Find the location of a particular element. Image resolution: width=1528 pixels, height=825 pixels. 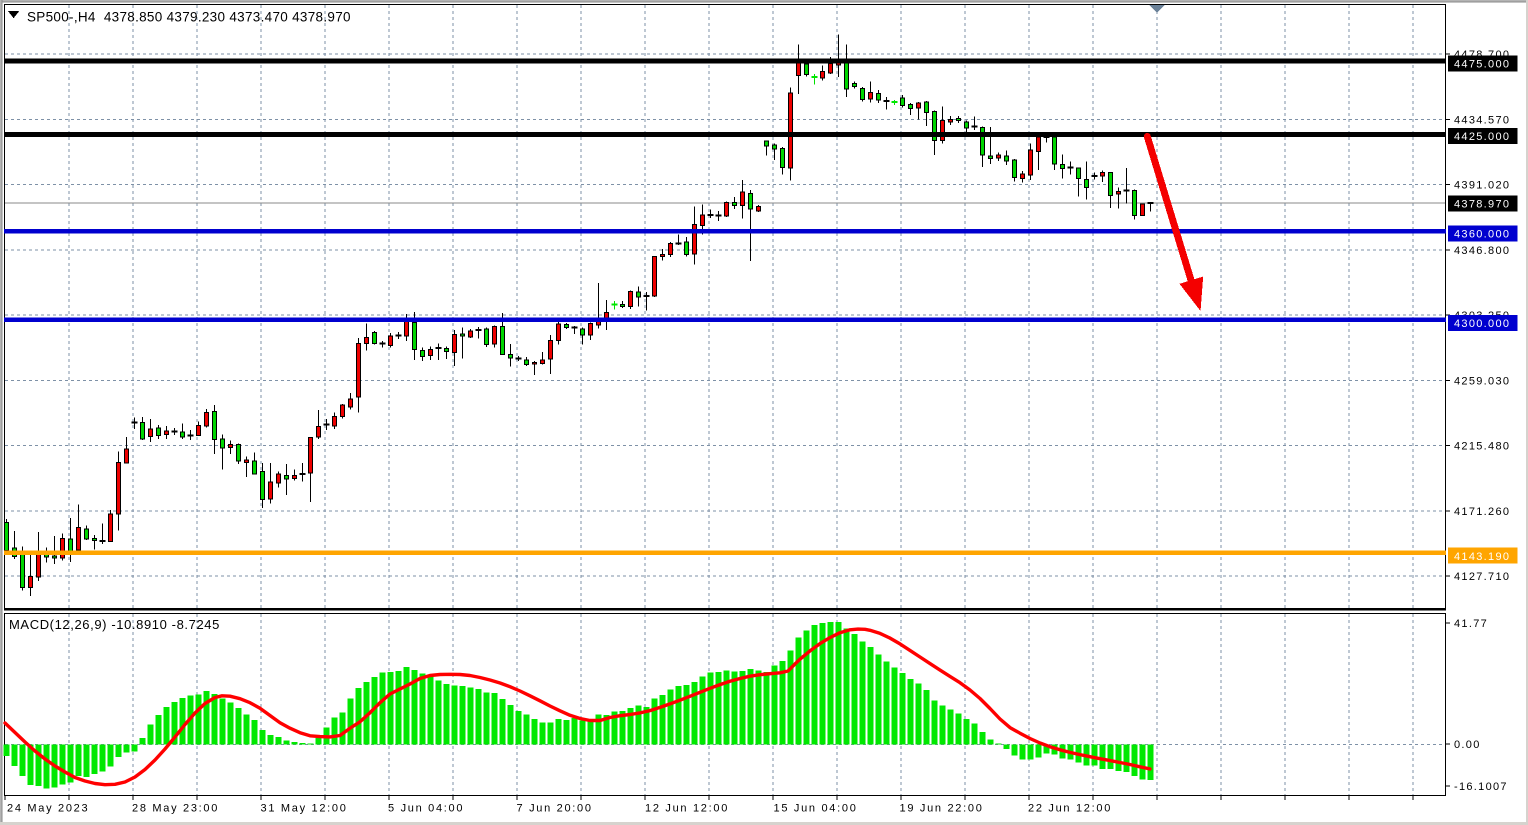

svg-text: 4434.570 is located at coordinates (1482, 120).